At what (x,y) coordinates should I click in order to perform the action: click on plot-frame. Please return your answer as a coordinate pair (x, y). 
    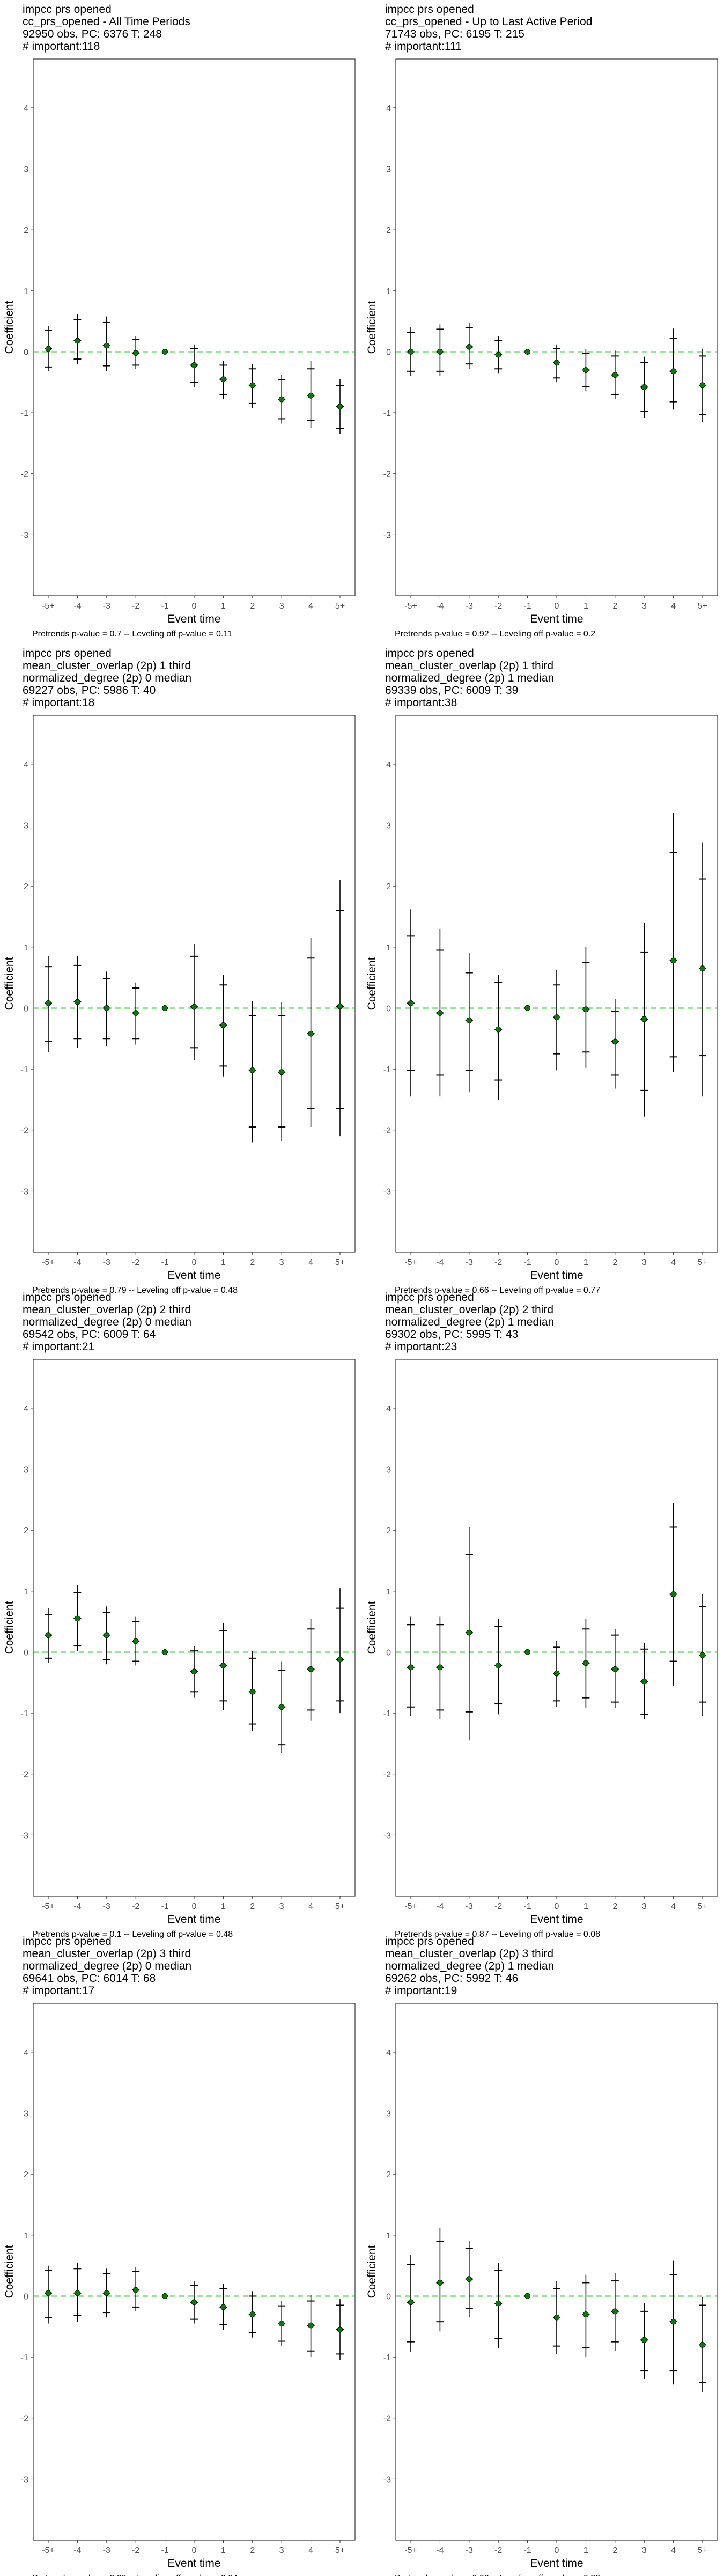
    Looking at the image, I should click on (556, 2272).